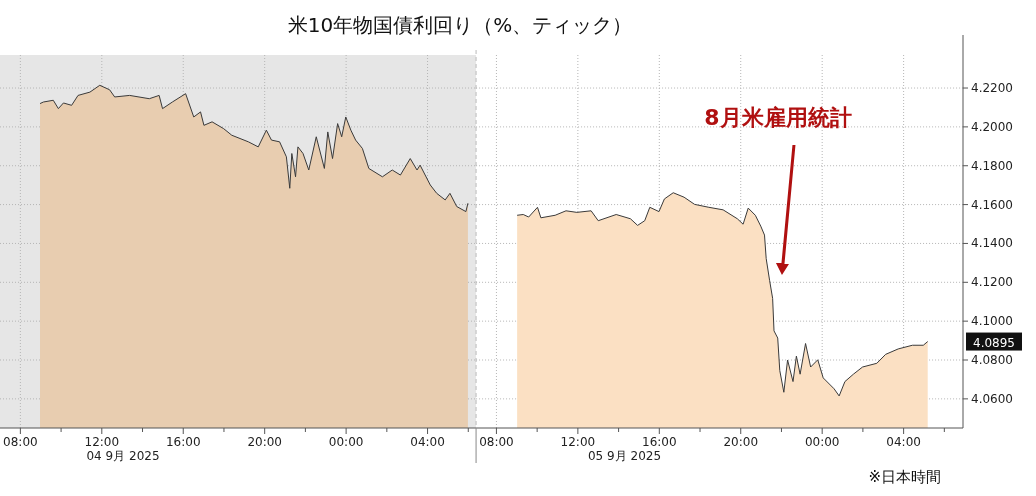 The width and height of the screenshot is (1036, 496). What do you see at coordinates (992, 204) in the screenshot?
I see `y-tick-label: 4.1600` at bounding box center [992, 204].